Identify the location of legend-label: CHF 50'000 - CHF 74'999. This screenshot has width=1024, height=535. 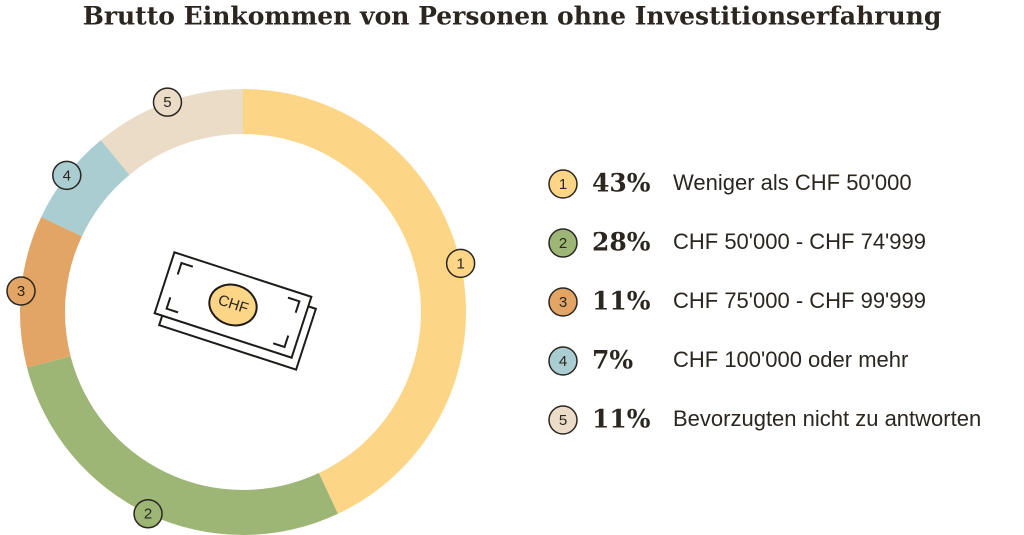
(799, 241).